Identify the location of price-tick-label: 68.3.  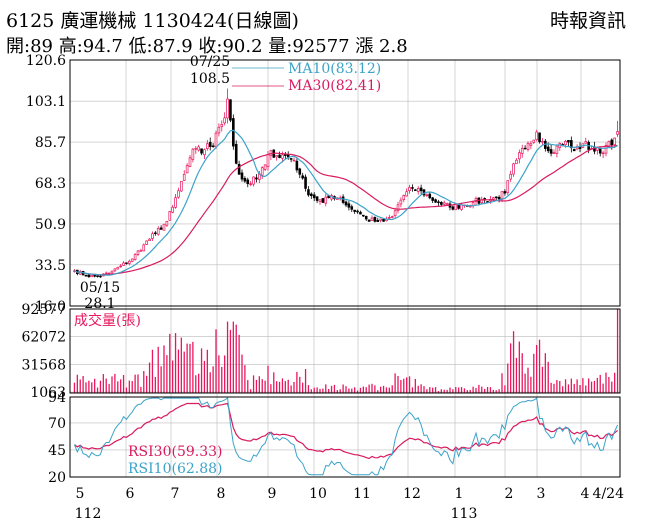
(50, 184).